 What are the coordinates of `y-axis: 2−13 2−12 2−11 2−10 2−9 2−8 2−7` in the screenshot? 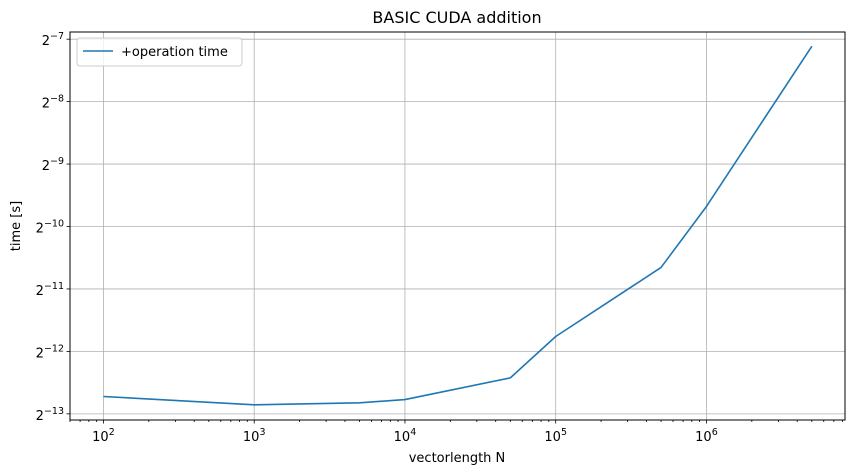 It's located at (53, 227).